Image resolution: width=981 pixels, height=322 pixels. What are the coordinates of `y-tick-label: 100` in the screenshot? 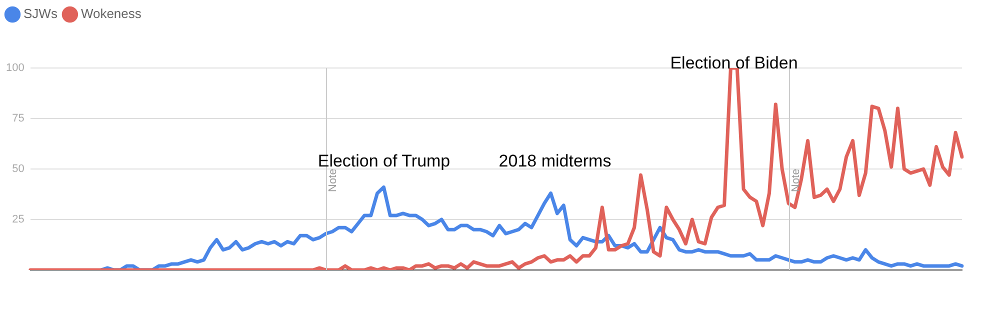 It's located at (15, 68).